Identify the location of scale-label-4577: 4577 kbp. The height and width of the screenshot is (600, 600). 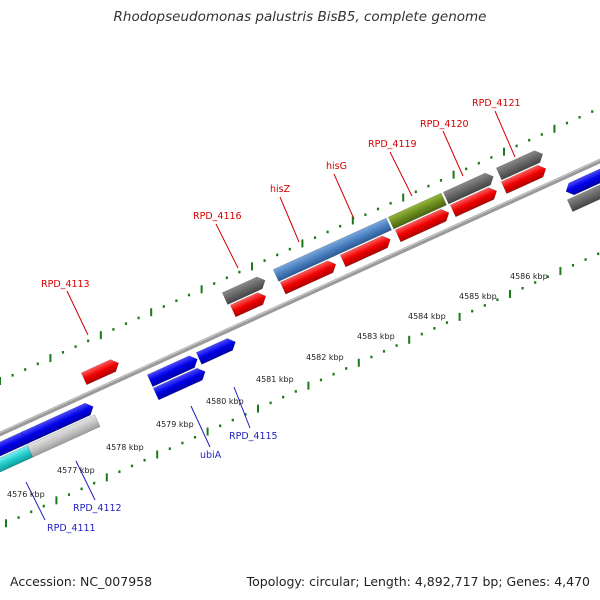
(76, 470).